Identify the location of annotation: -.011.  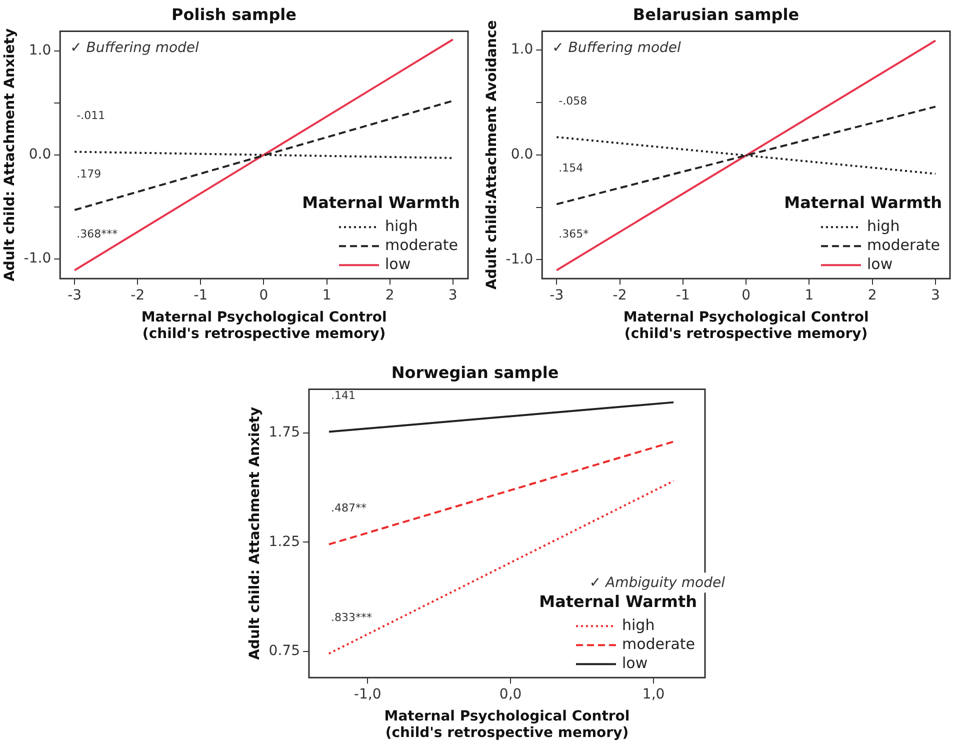
(91, 115).